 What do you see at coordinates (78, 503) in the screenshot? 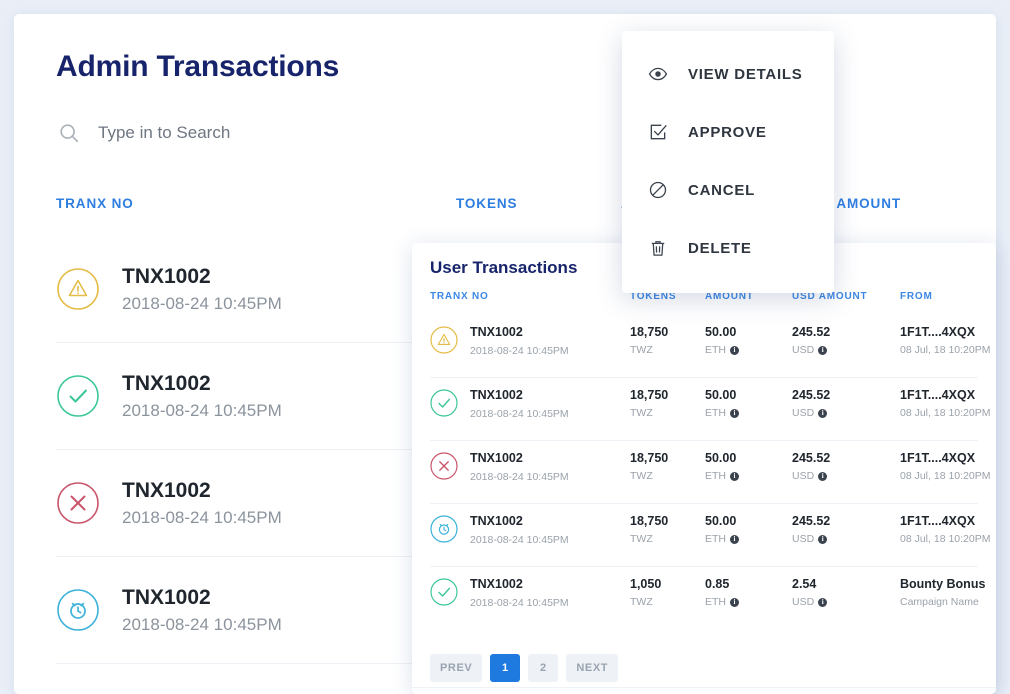
I see `status-cancelled-icon` at bounding box center [78, 503].